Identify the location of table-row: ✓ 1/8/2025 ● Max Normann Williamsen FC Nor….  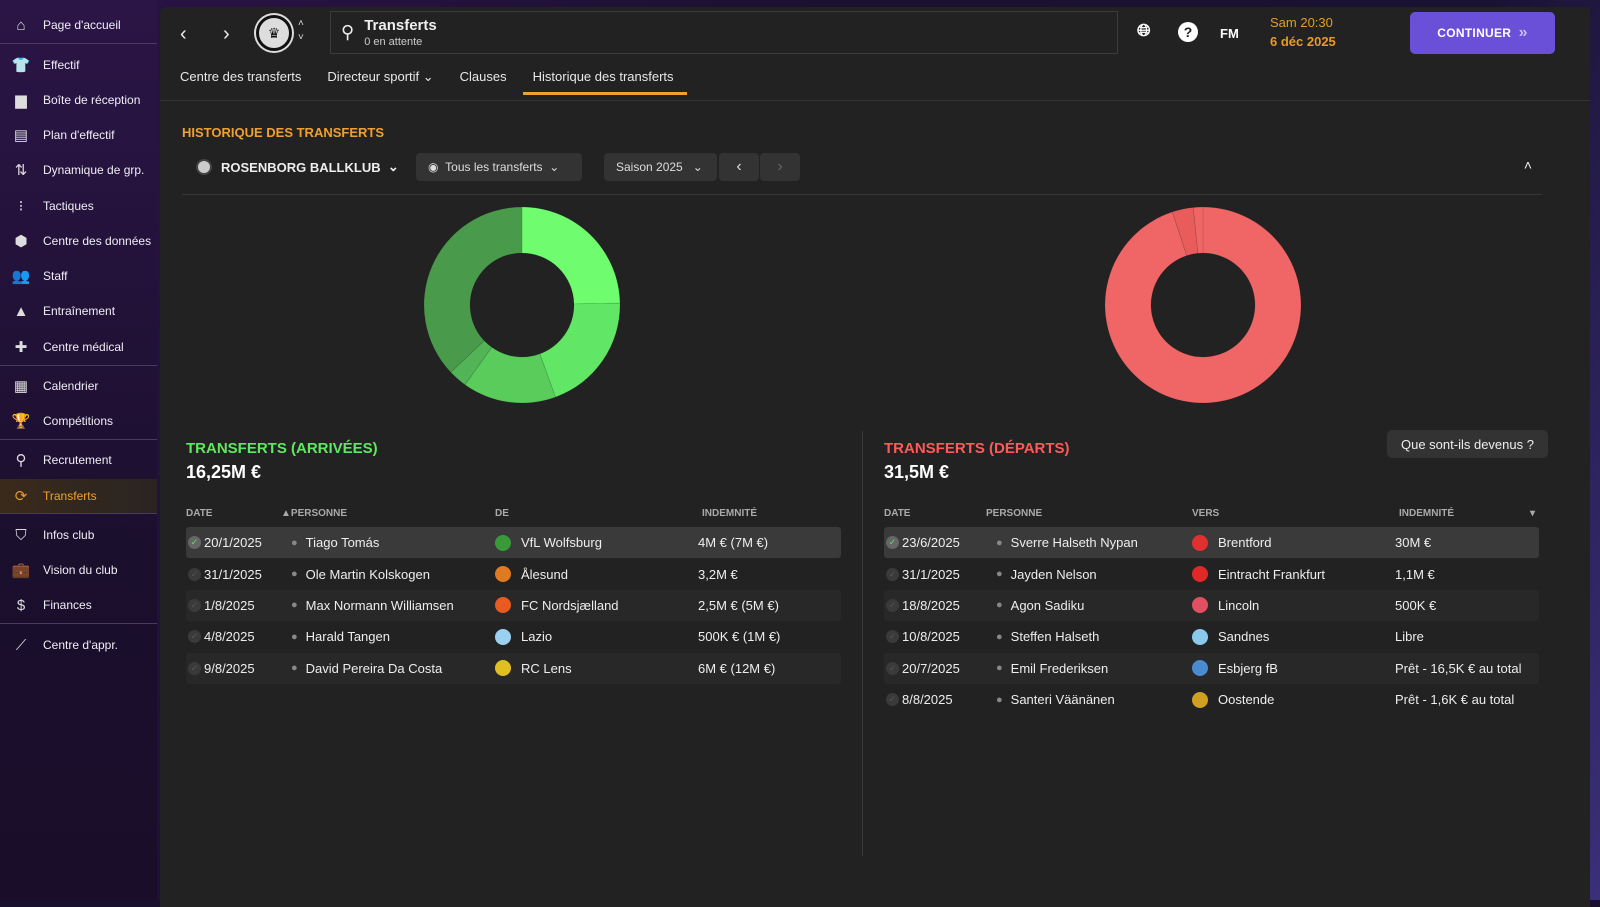
(513, 605).